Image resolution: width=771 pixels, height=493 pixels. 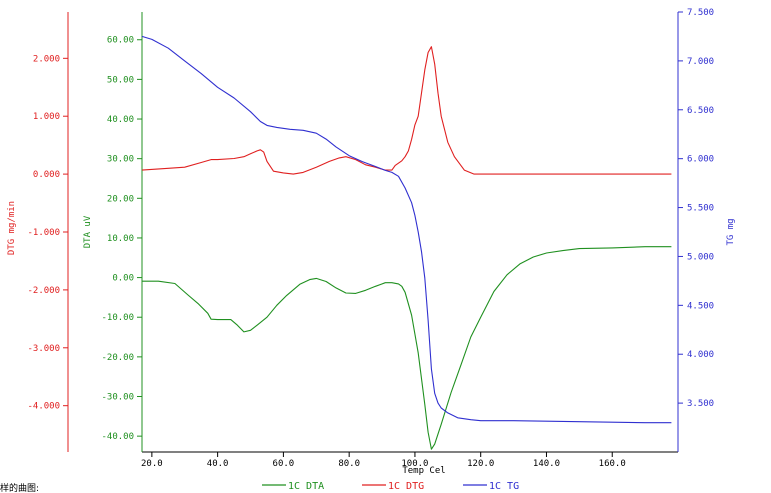 I want to click on dtg-tick-label: 0.000, so click(x=46, y=175).